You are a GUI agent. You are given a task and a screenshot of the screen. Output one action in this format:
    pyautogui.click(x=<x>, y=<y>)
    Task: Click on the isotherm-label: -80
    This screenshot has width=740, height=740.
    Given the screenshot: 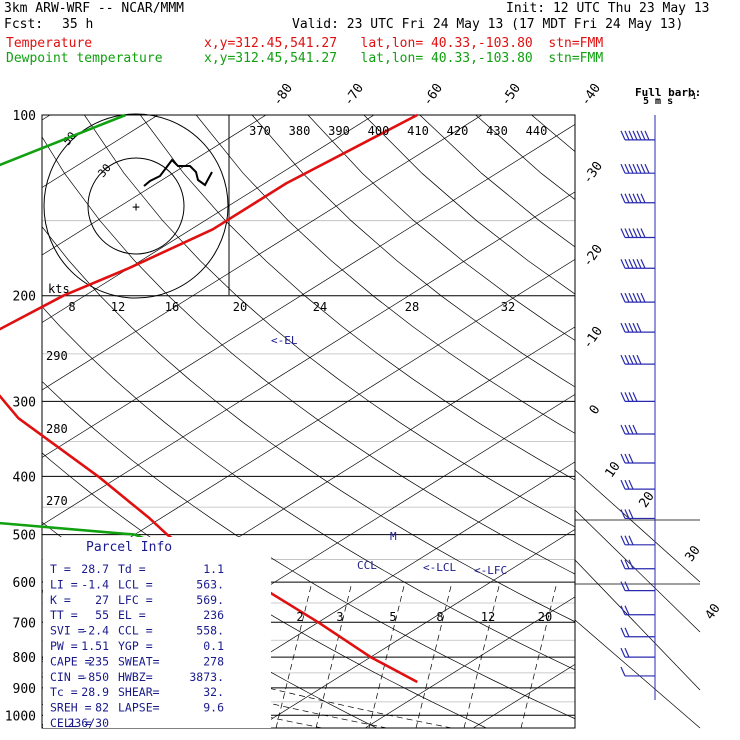 What is the action you would take?
    pyautogui.click(x=283, y=95)
    